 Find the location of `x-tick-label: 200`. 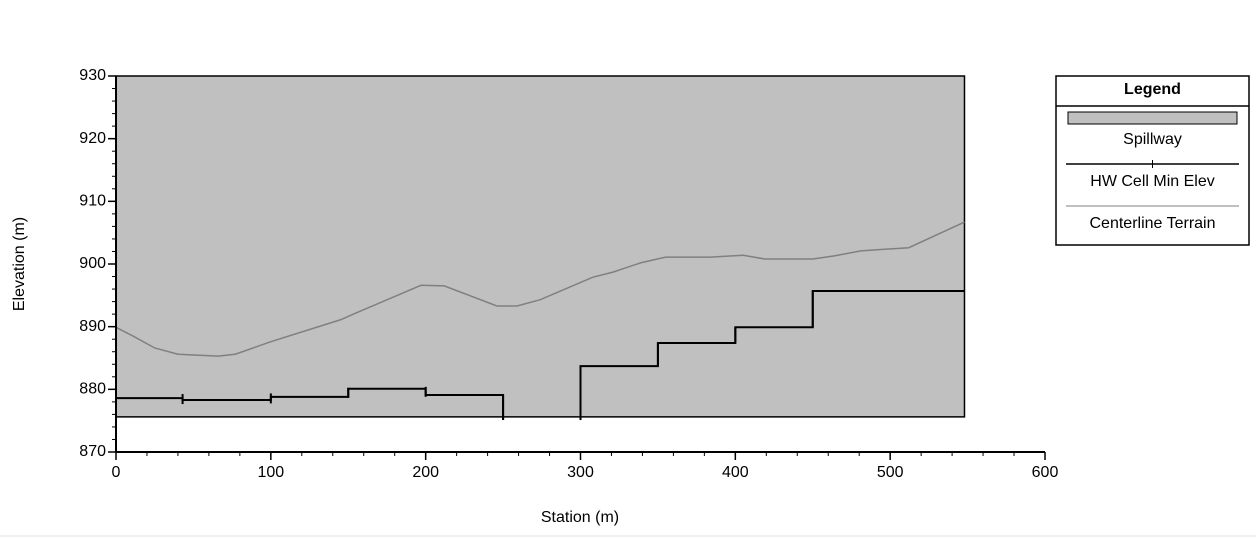

x-tick-label: 200 is located at coordinates (425, 472).